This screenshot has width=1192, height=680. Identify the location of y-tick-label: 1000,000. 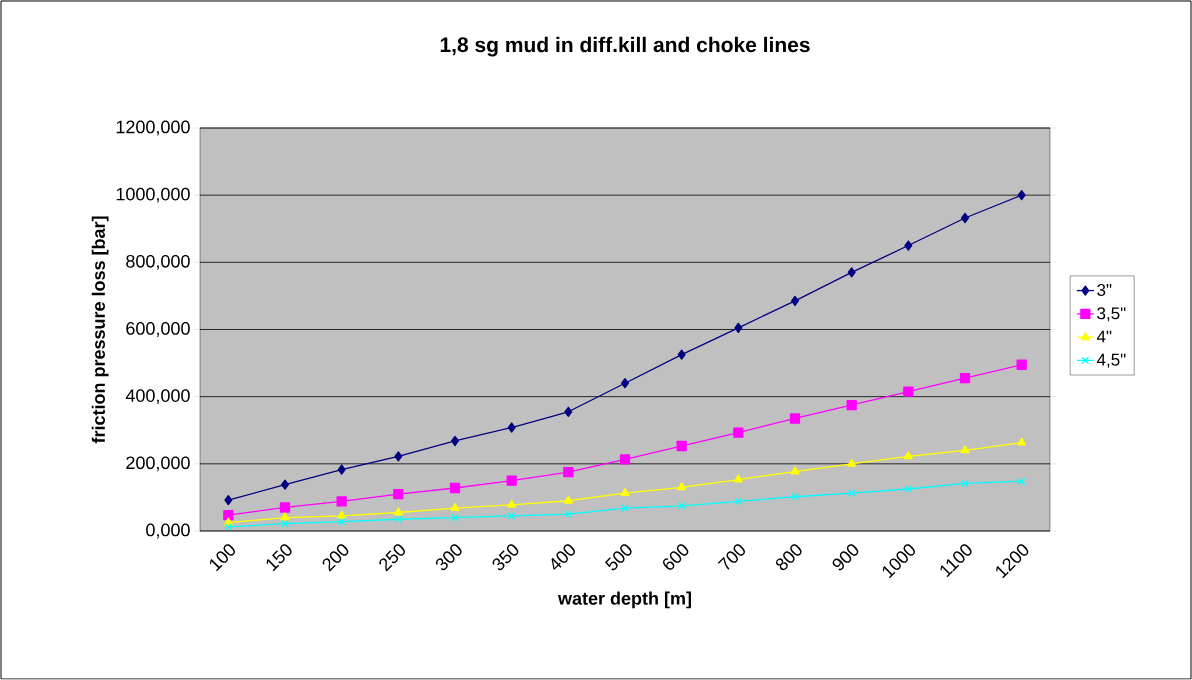
(153, 195).